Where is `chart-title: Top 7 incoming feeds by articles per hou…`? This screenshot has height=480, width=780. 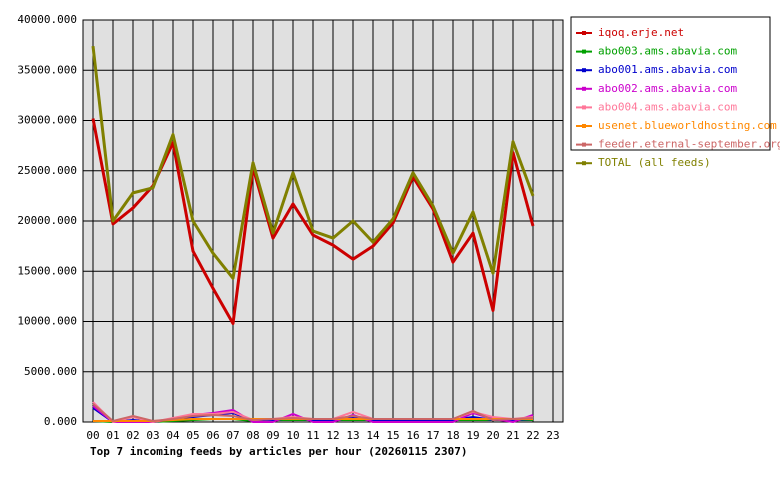
chart-title: Top 7 incoming feeds by articles per hou… is located at coordinates (279, 451).